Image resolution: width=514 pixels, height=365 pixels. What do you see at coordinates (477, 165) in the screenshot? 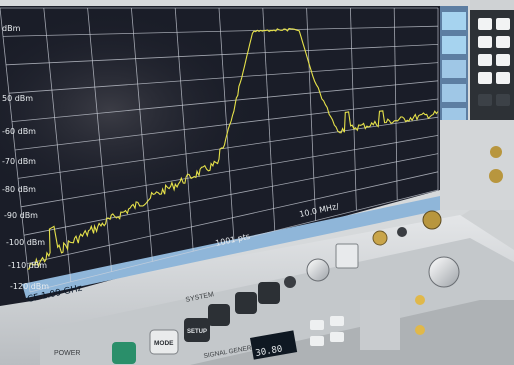
I see `side-panel` at bounding box center [477, 165].